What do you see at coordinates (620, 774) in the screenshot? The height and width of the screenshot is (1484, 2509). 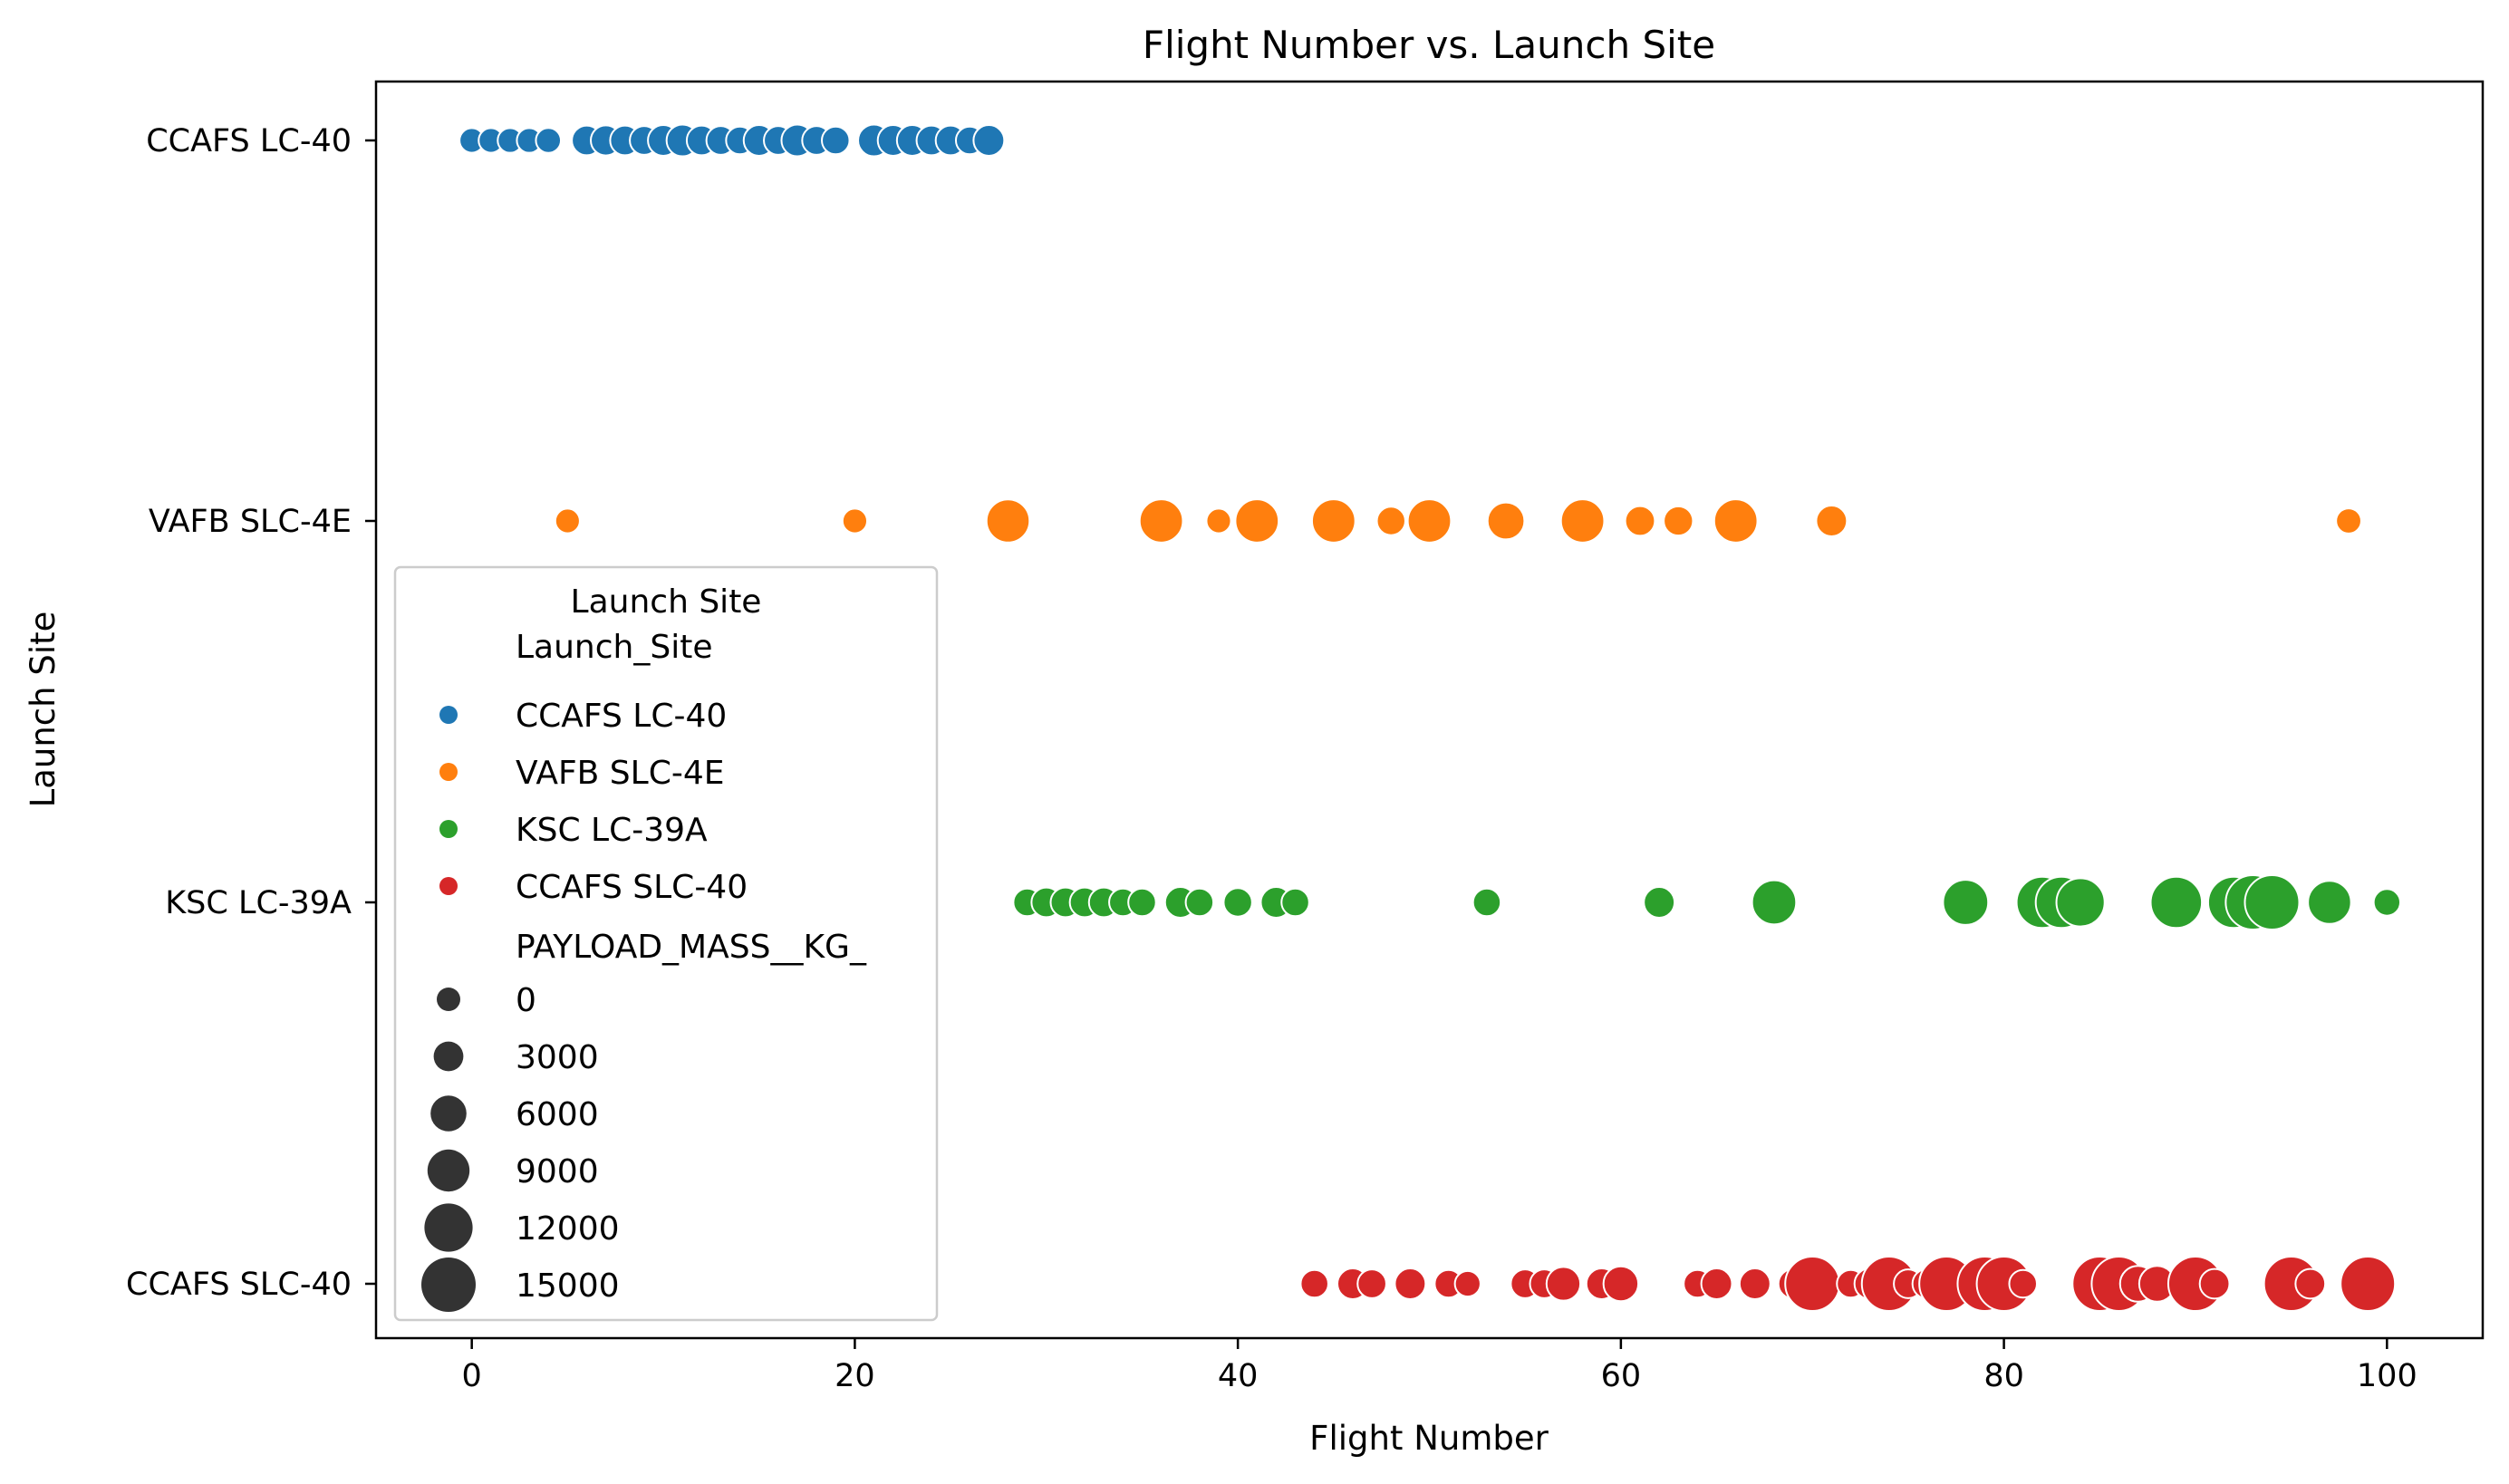 I see `legend-entry: VAFB SLC-4E` at bounding box center [620, 774].